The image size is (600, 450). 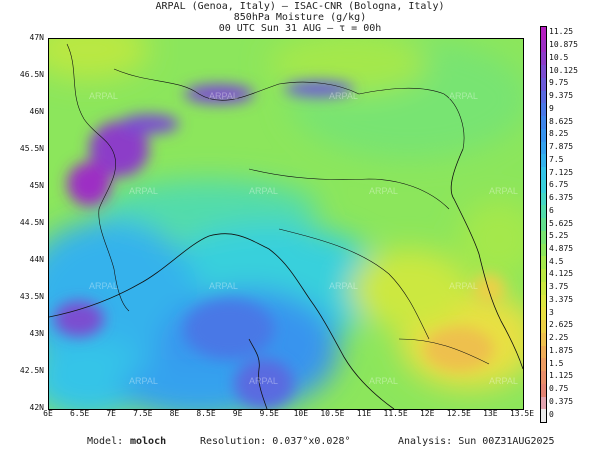 I want to click on colorbar-label: 8.625, so click(x=561, y=121).